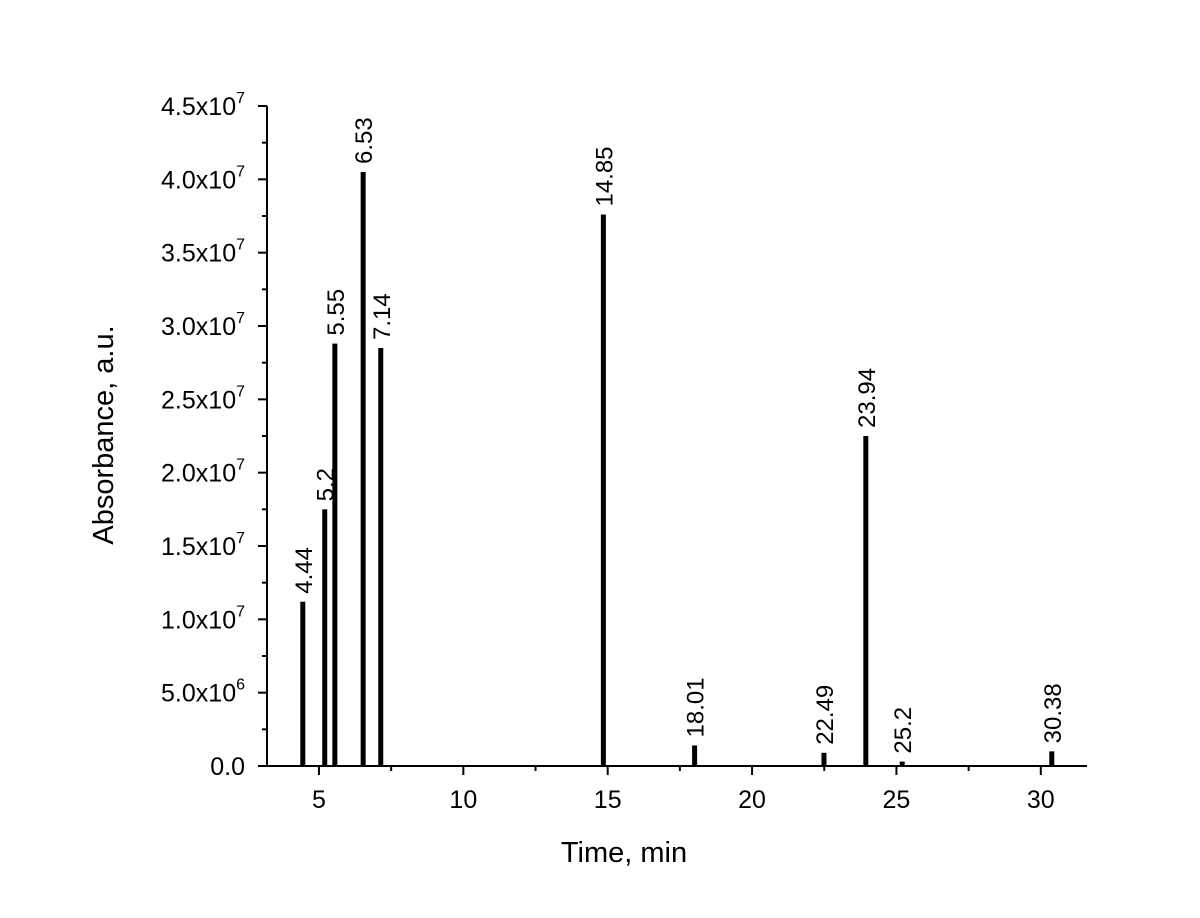  Describe the element at coordinates (364, 140) in the screenshot. I see `peak-label: 6.53` at that location.